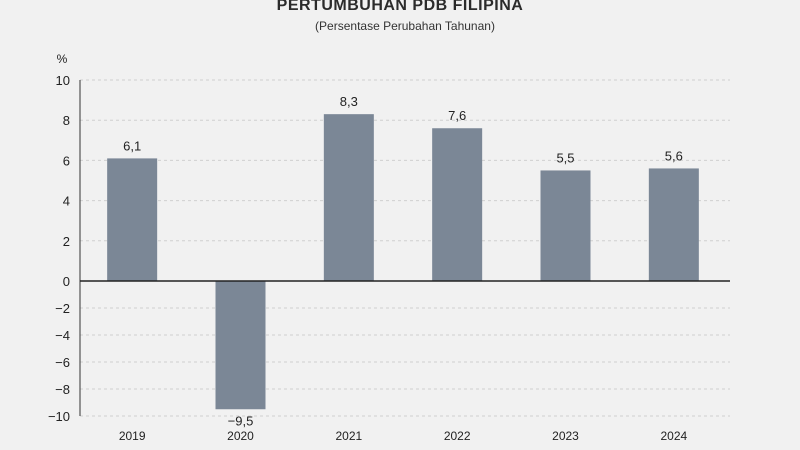  I want to click on bar-2022, so click(457, 204).